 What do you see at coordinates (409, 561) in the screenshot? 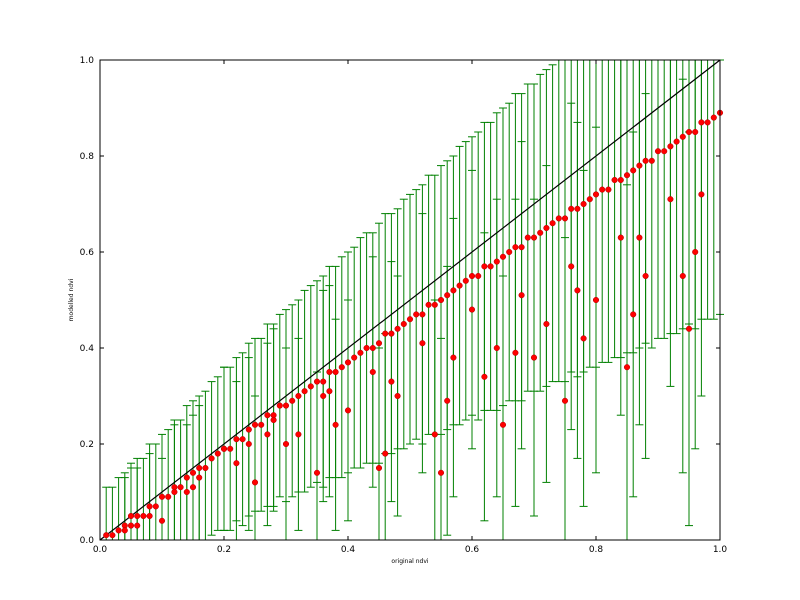
I see `x-axis-label: original ndvi` at bounding box center [409, 561].